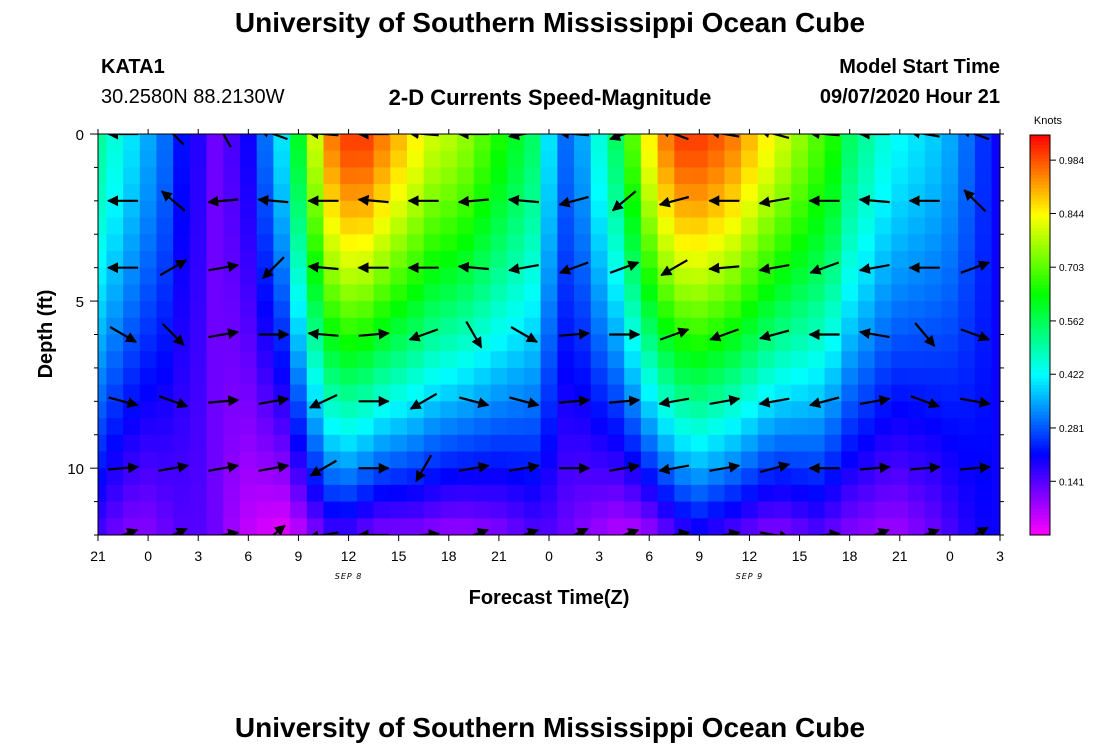 The width and height of the screenshot is (1100, 750). I want to click on colorbar-tick-label: 0.984, so click(1071, 161).